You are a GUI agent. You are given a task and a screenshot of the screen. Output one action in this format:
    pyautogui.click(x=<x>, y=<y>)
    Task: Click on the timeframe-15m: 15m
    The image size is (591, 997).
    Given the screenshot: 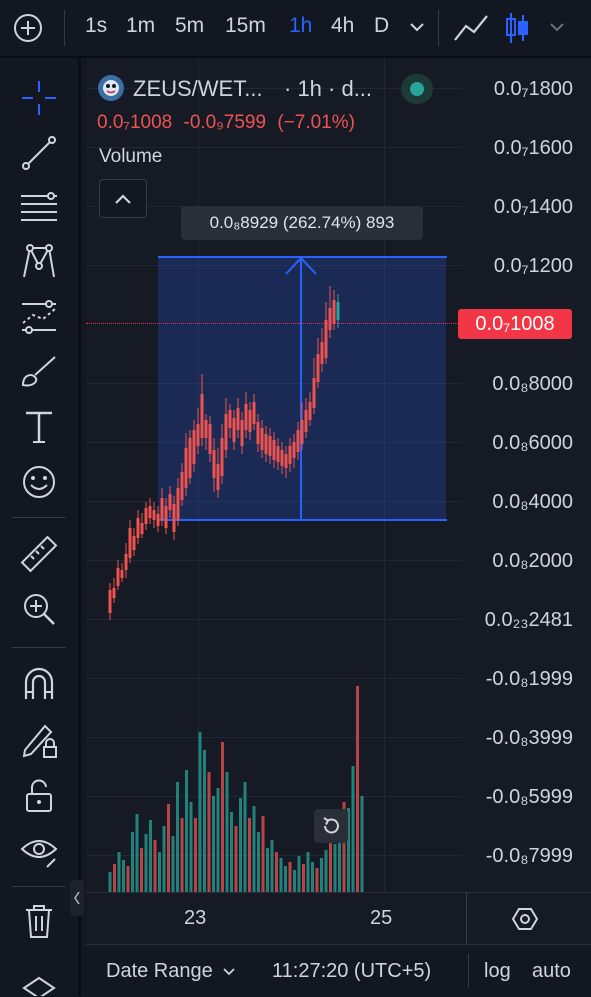 What is the action you would take?
    pyautogui.click(x=245, y=25)
    